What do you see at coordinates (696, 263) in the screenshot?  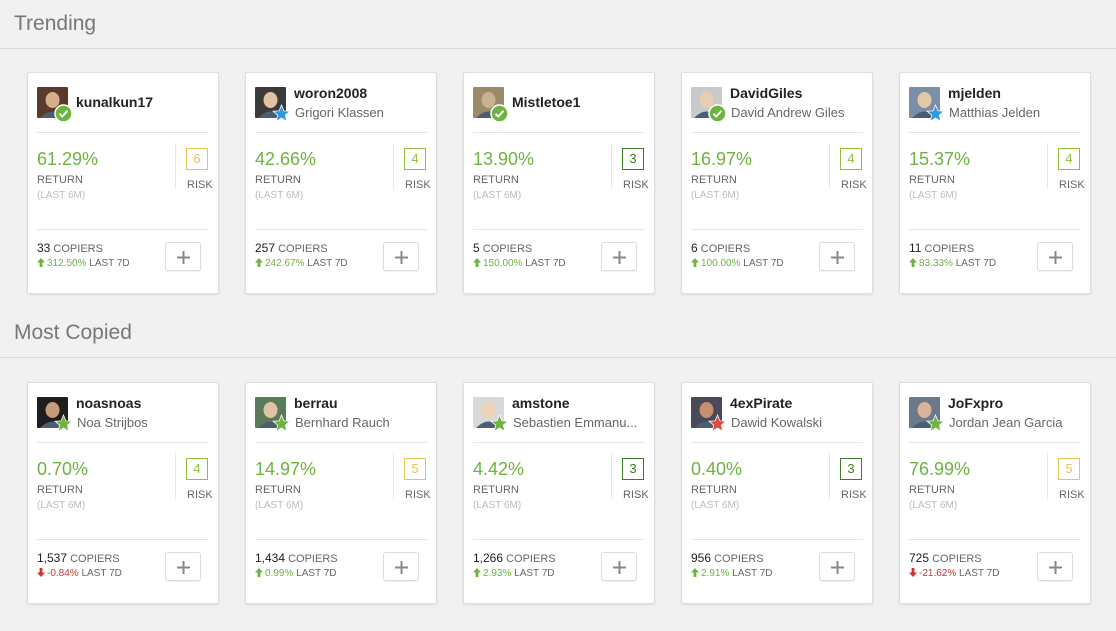 I see `arrow-up-icon` at bounding box center [696, 263].